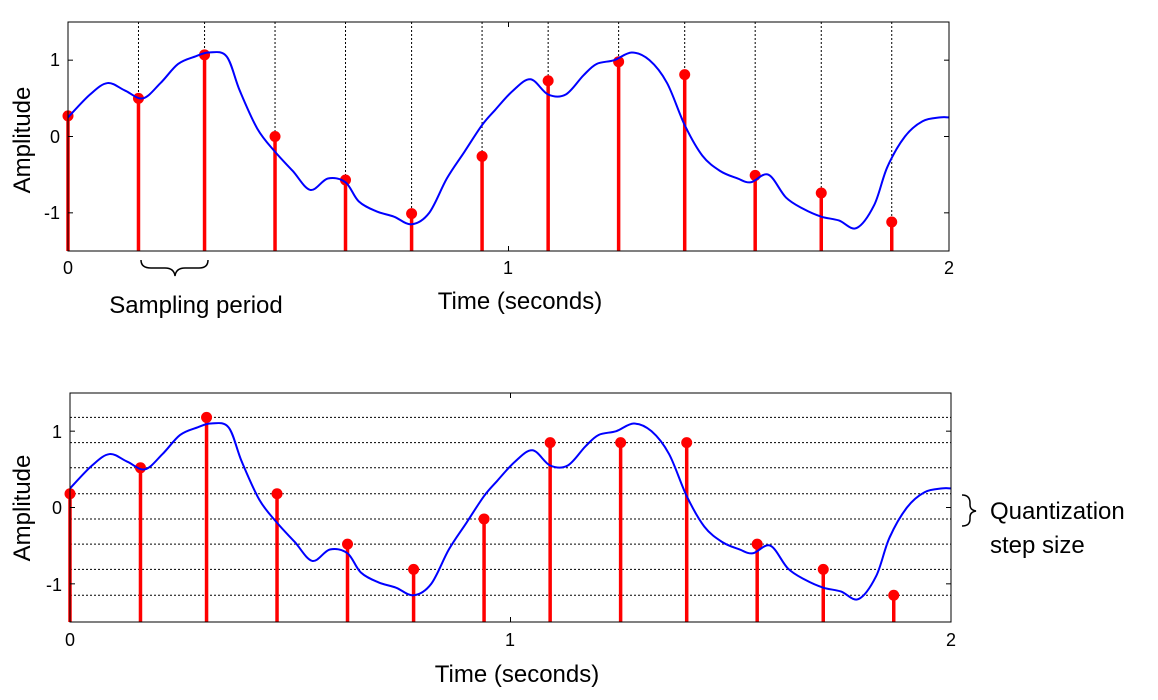 This screenshot has width=1158, height=700. I want to click on quantization-step-label-line1: Quantization, so click(1057, 511).